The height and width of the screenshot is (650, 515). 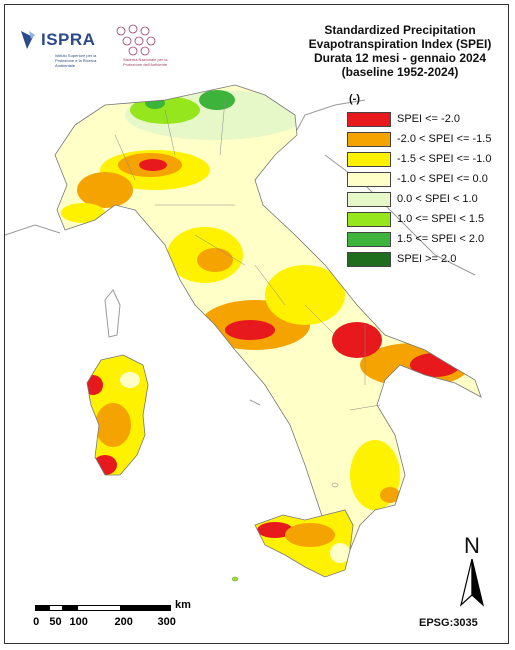 What do you see at coordinates (428, 119) in the screenshot?
I see `legend-label: SPEI <= -2.0` at bounding box center [428, 119].